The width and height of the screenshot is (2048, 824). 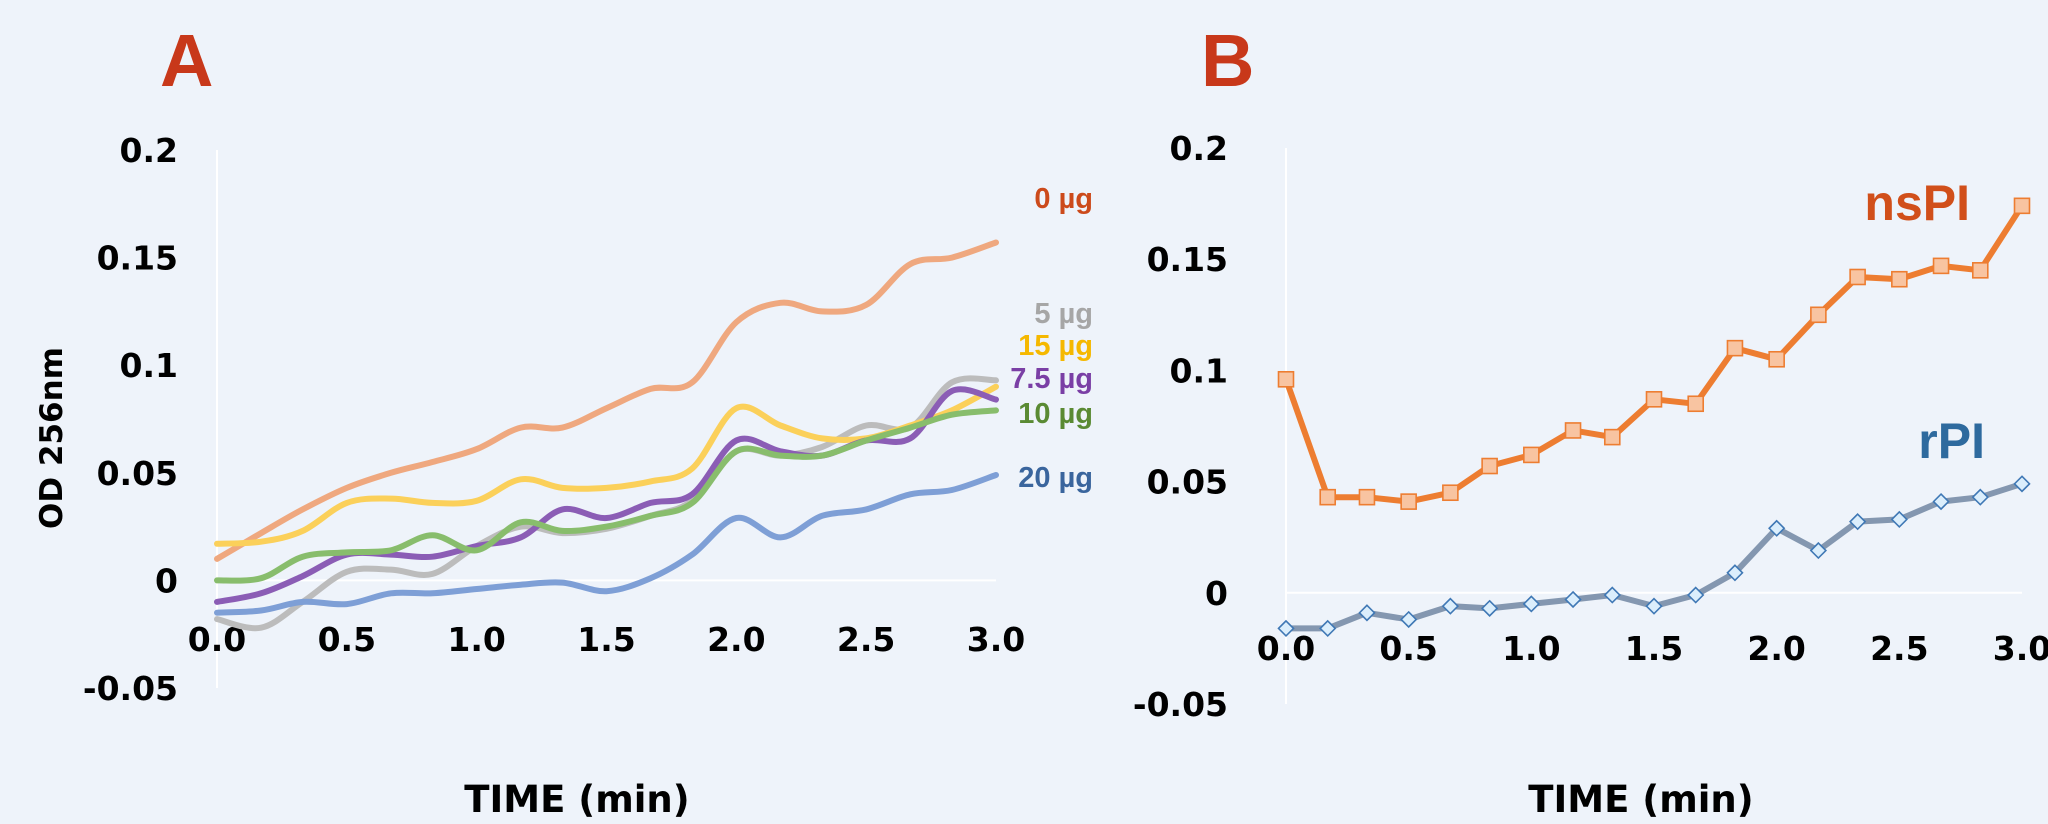 I want to click on series-label: 0 µg, so click(x=1063, y=199).